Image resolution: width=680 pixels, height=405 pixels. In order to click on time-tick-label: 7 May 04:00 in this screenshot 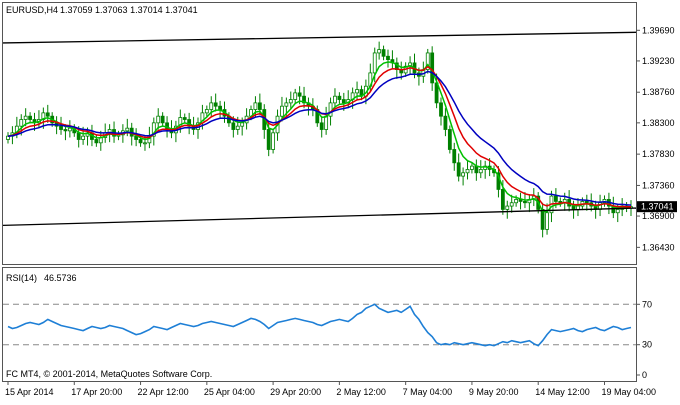, I will do `click(428, 392)`.